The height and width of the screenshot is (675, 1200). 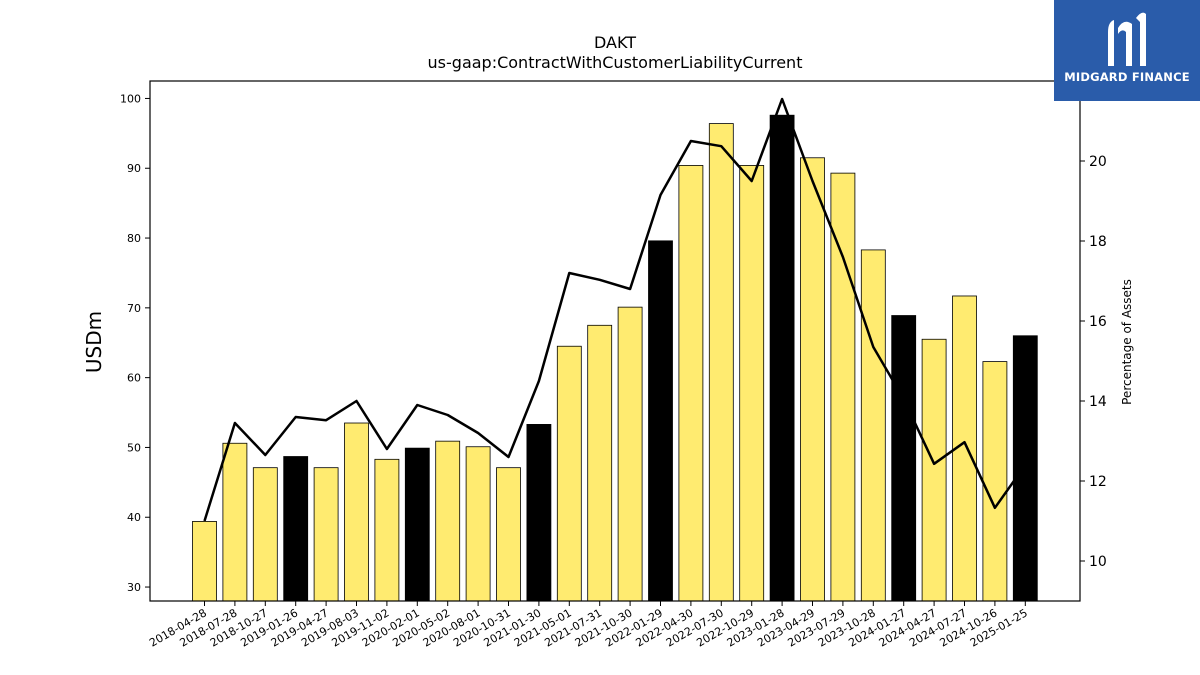 I want to click on y2-tick-label: 20, so click(x=1098, y=162).